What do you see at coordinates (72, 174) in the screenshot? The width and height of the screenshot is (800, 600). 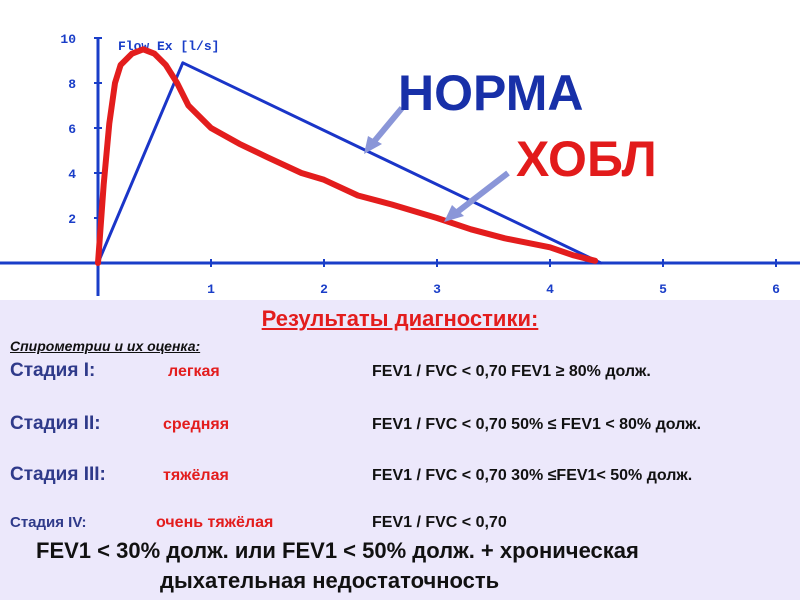 I see `y-tick-label: 4` at bounding box center [72, 174].